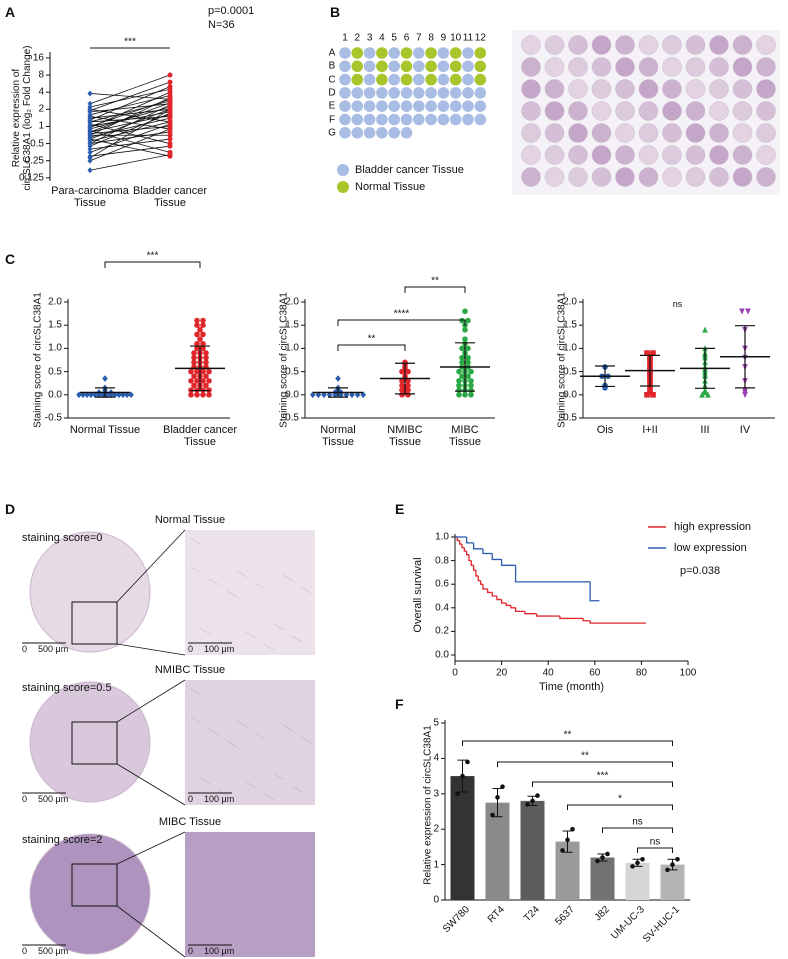 Image resolution: width=788 pixels, height=959 pixels. Describe the element at coordinates (284, 360) in the screenshot. I see `y-axis-label: Staining score of circSLC38A1` at that location.